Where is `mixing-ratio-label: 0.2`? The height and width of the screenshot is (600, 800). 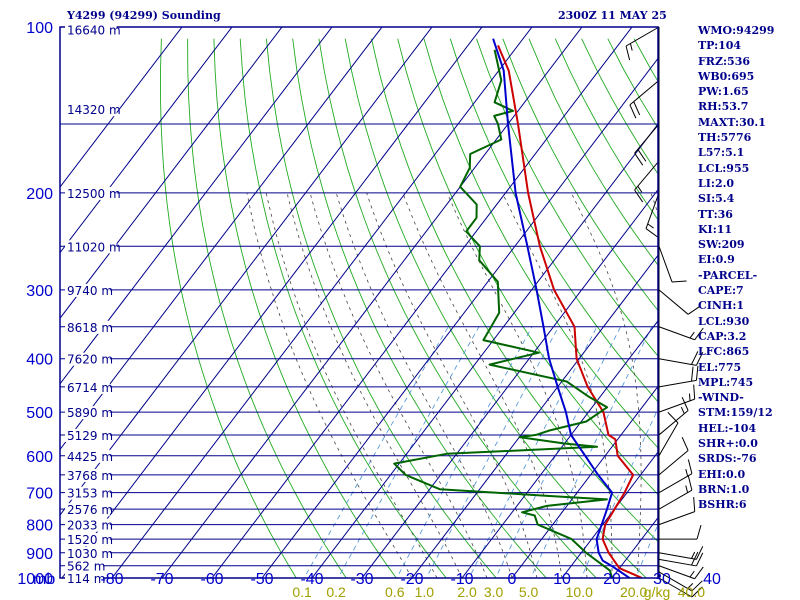
mixing-ratio-label: 0.2 is located at coordinates (336, 592).